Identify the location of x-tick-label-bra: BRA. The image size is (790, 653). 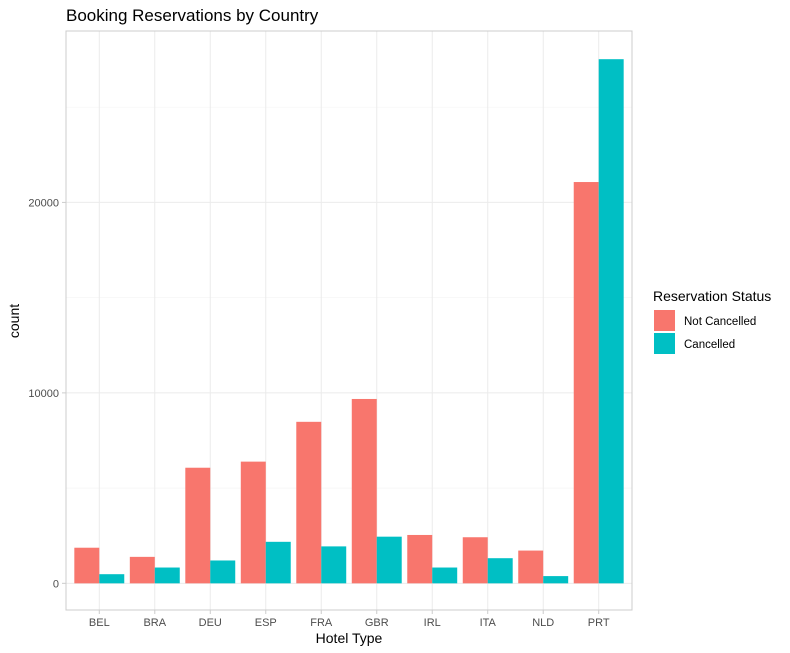
(154, 623).